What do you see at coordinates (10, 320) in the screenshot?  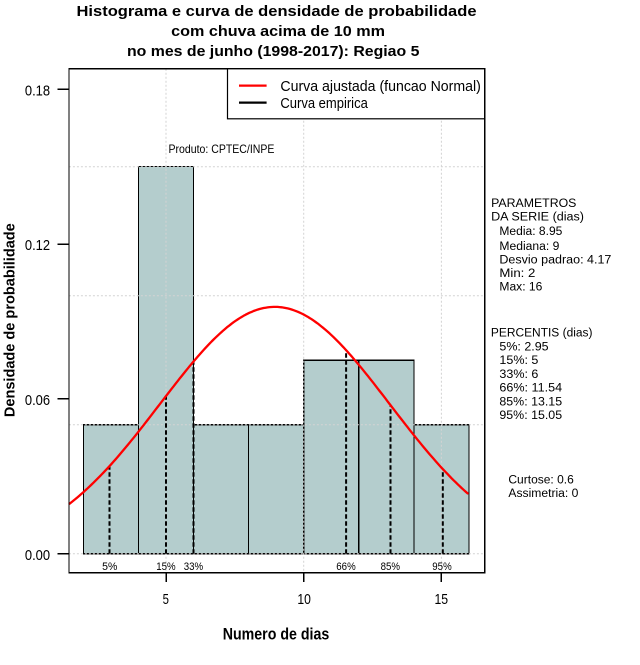 I see `svg-text: Densidade de probabilidade` at bounding box center [10, 320].